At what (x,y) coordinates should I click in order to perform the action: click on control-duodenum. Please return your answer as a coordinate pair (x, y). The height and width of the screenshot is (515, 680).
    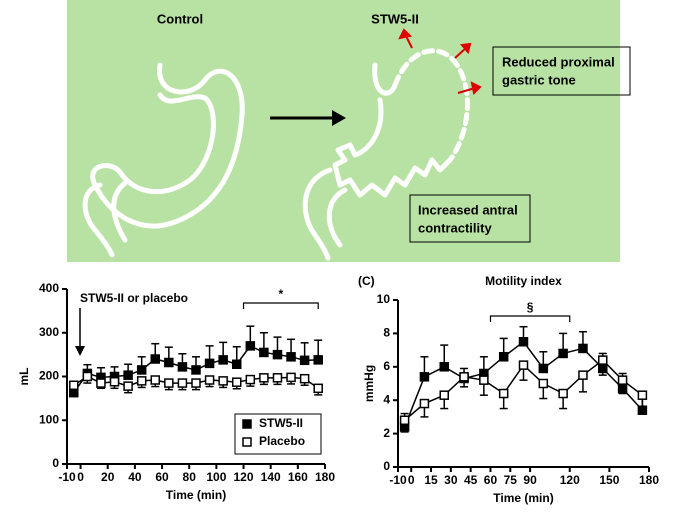
    Looking at the image, I should click on (105, 219).